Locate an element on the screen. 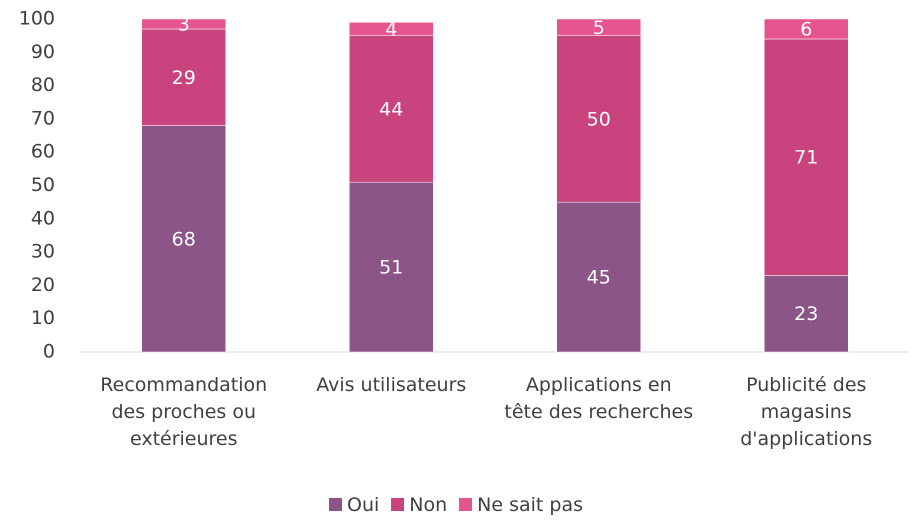 The image size is (912, 522). y-tick-label: 90 is located at coordinates (43, 52).